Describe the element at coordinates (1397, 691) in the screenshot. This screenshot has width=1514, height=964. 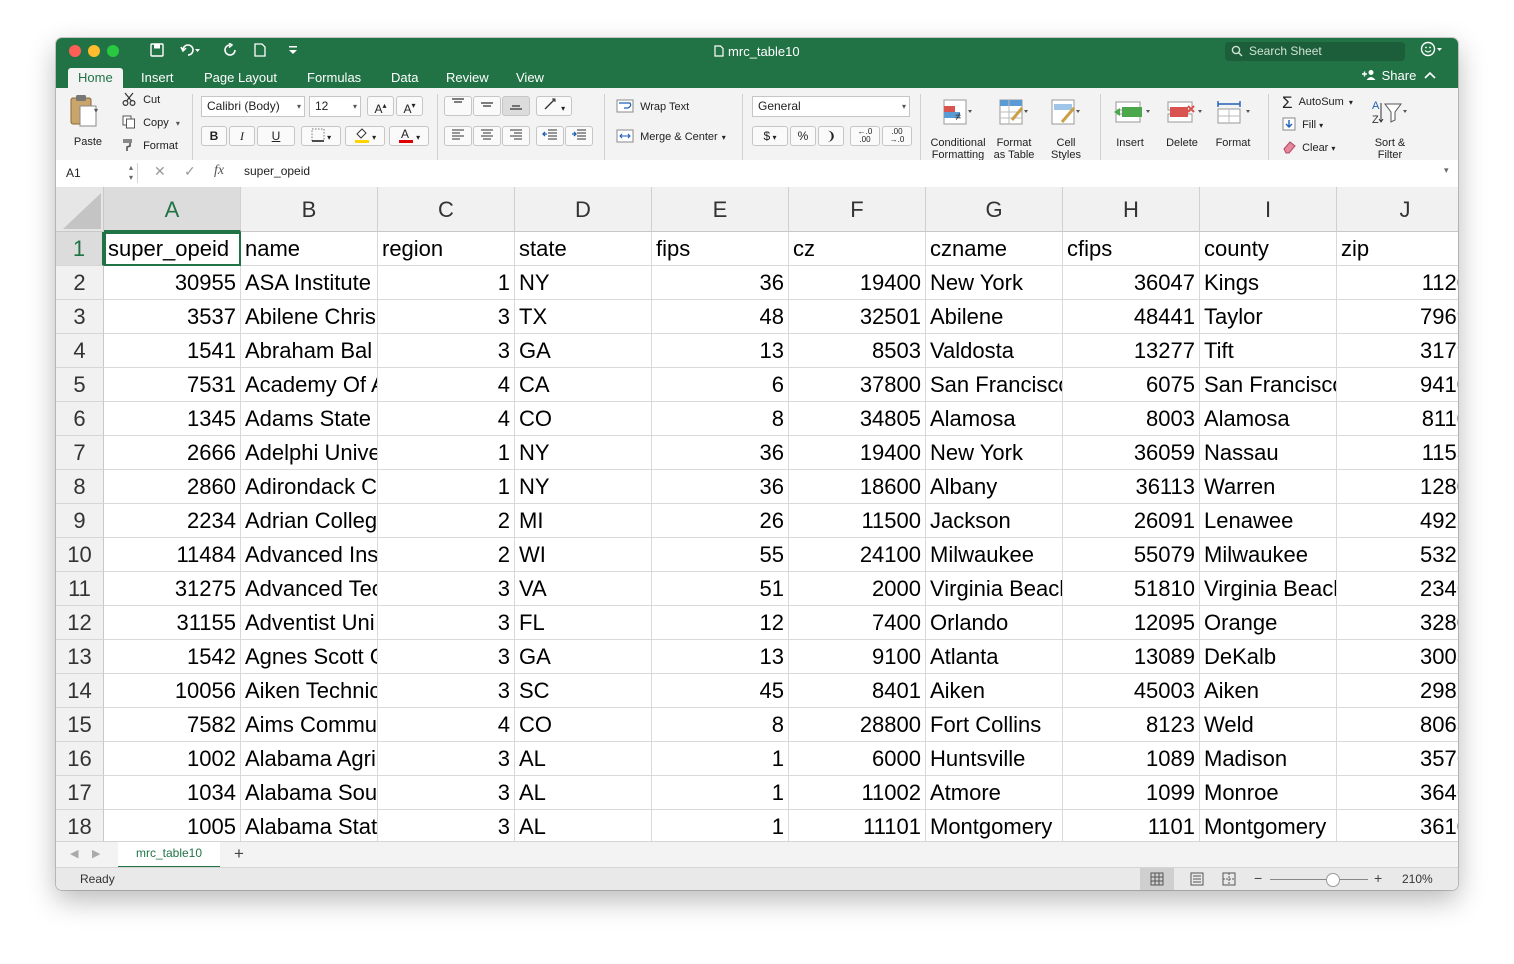
I see `table-cell: 2982` at that location.